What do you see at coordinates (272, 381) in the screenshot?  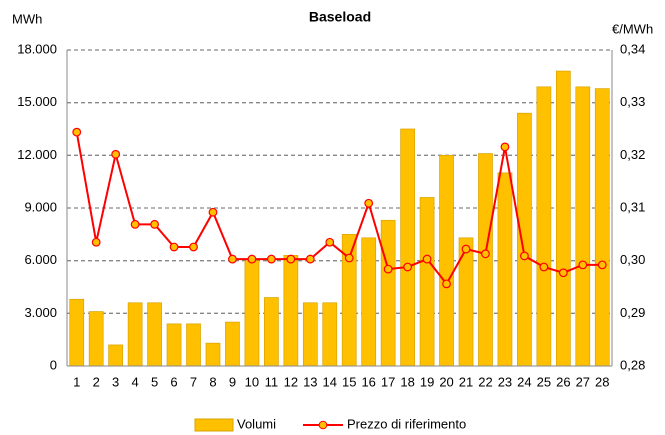 I see `x-tick-label: 11` at bounding box center [272, 381].